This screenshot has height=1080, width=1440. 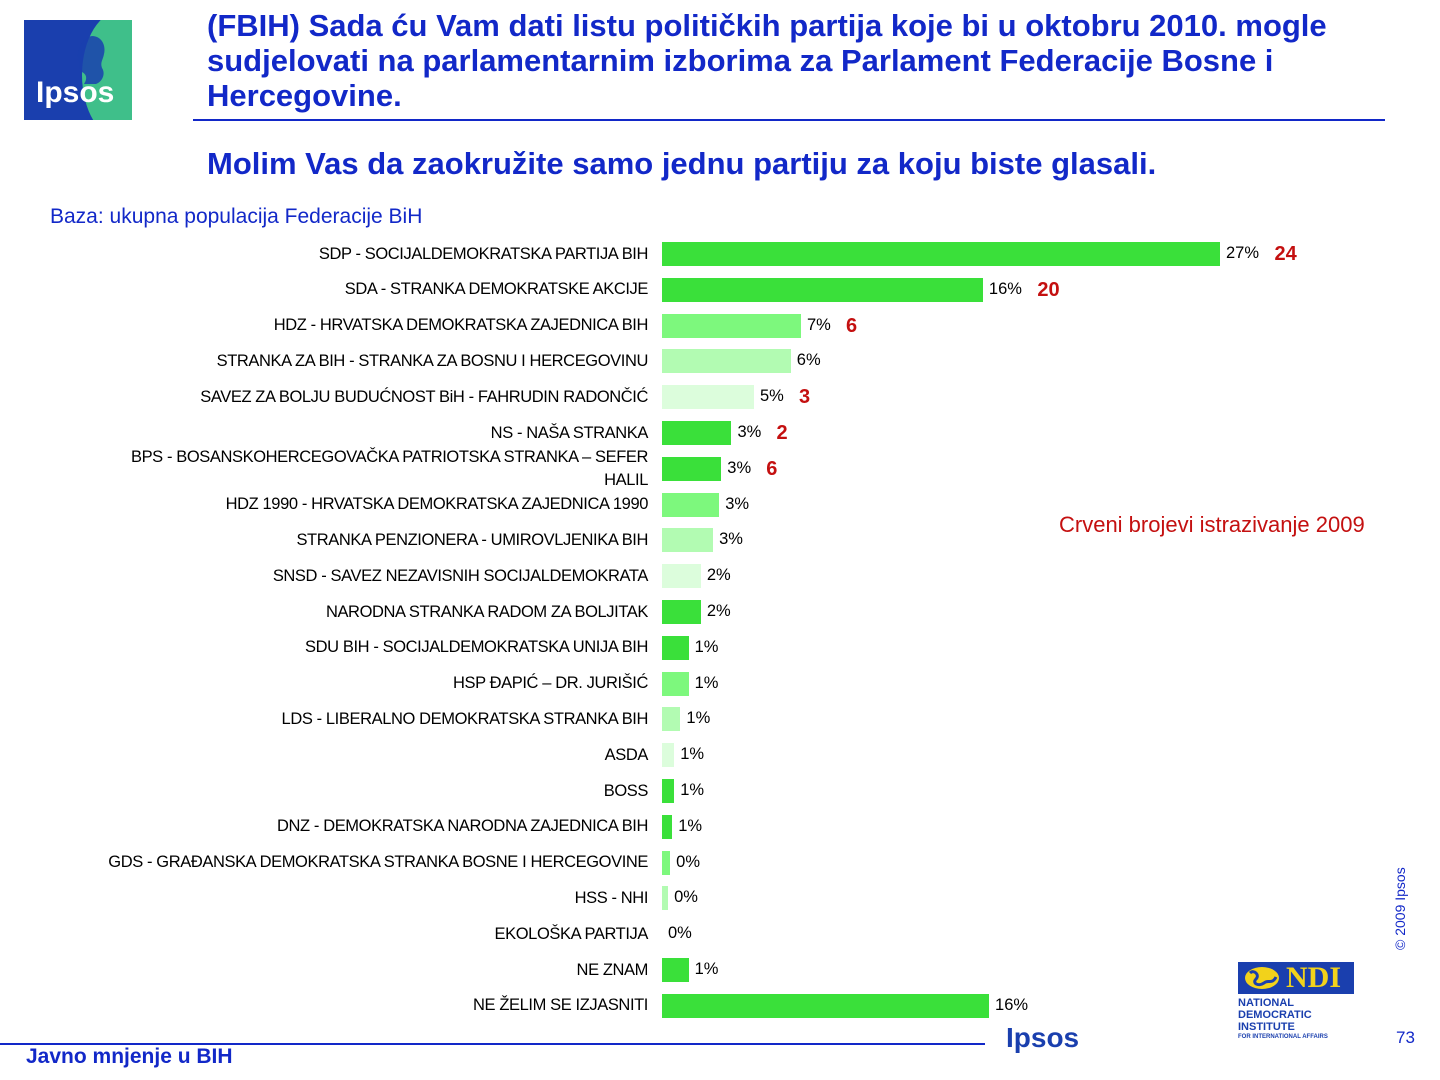 I want to click on ndi-logo-text: NDI, so click(x=1314, y=977).